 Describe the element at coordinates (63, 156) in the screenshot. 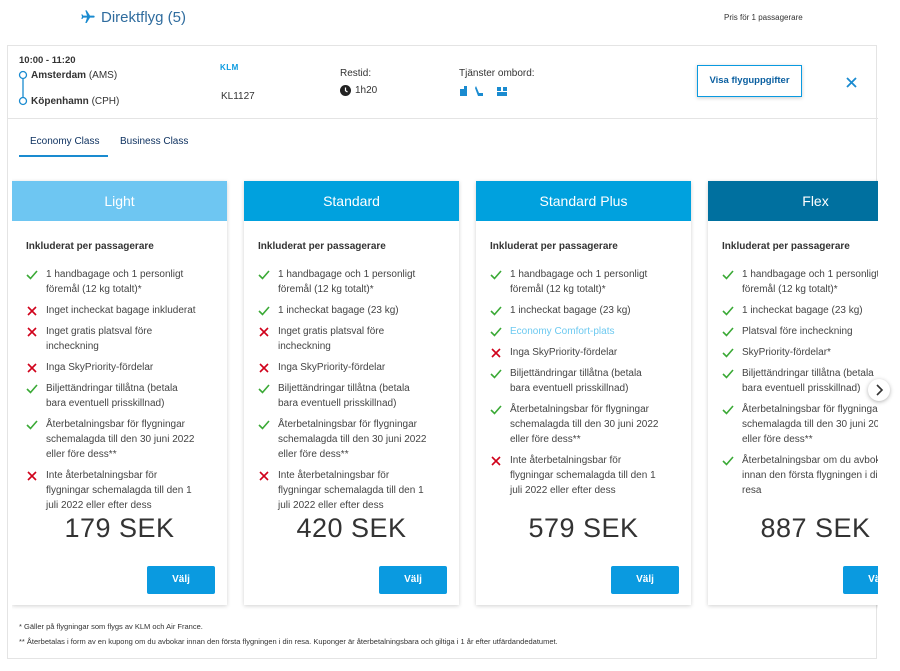

I see `tab-underline` at that location.